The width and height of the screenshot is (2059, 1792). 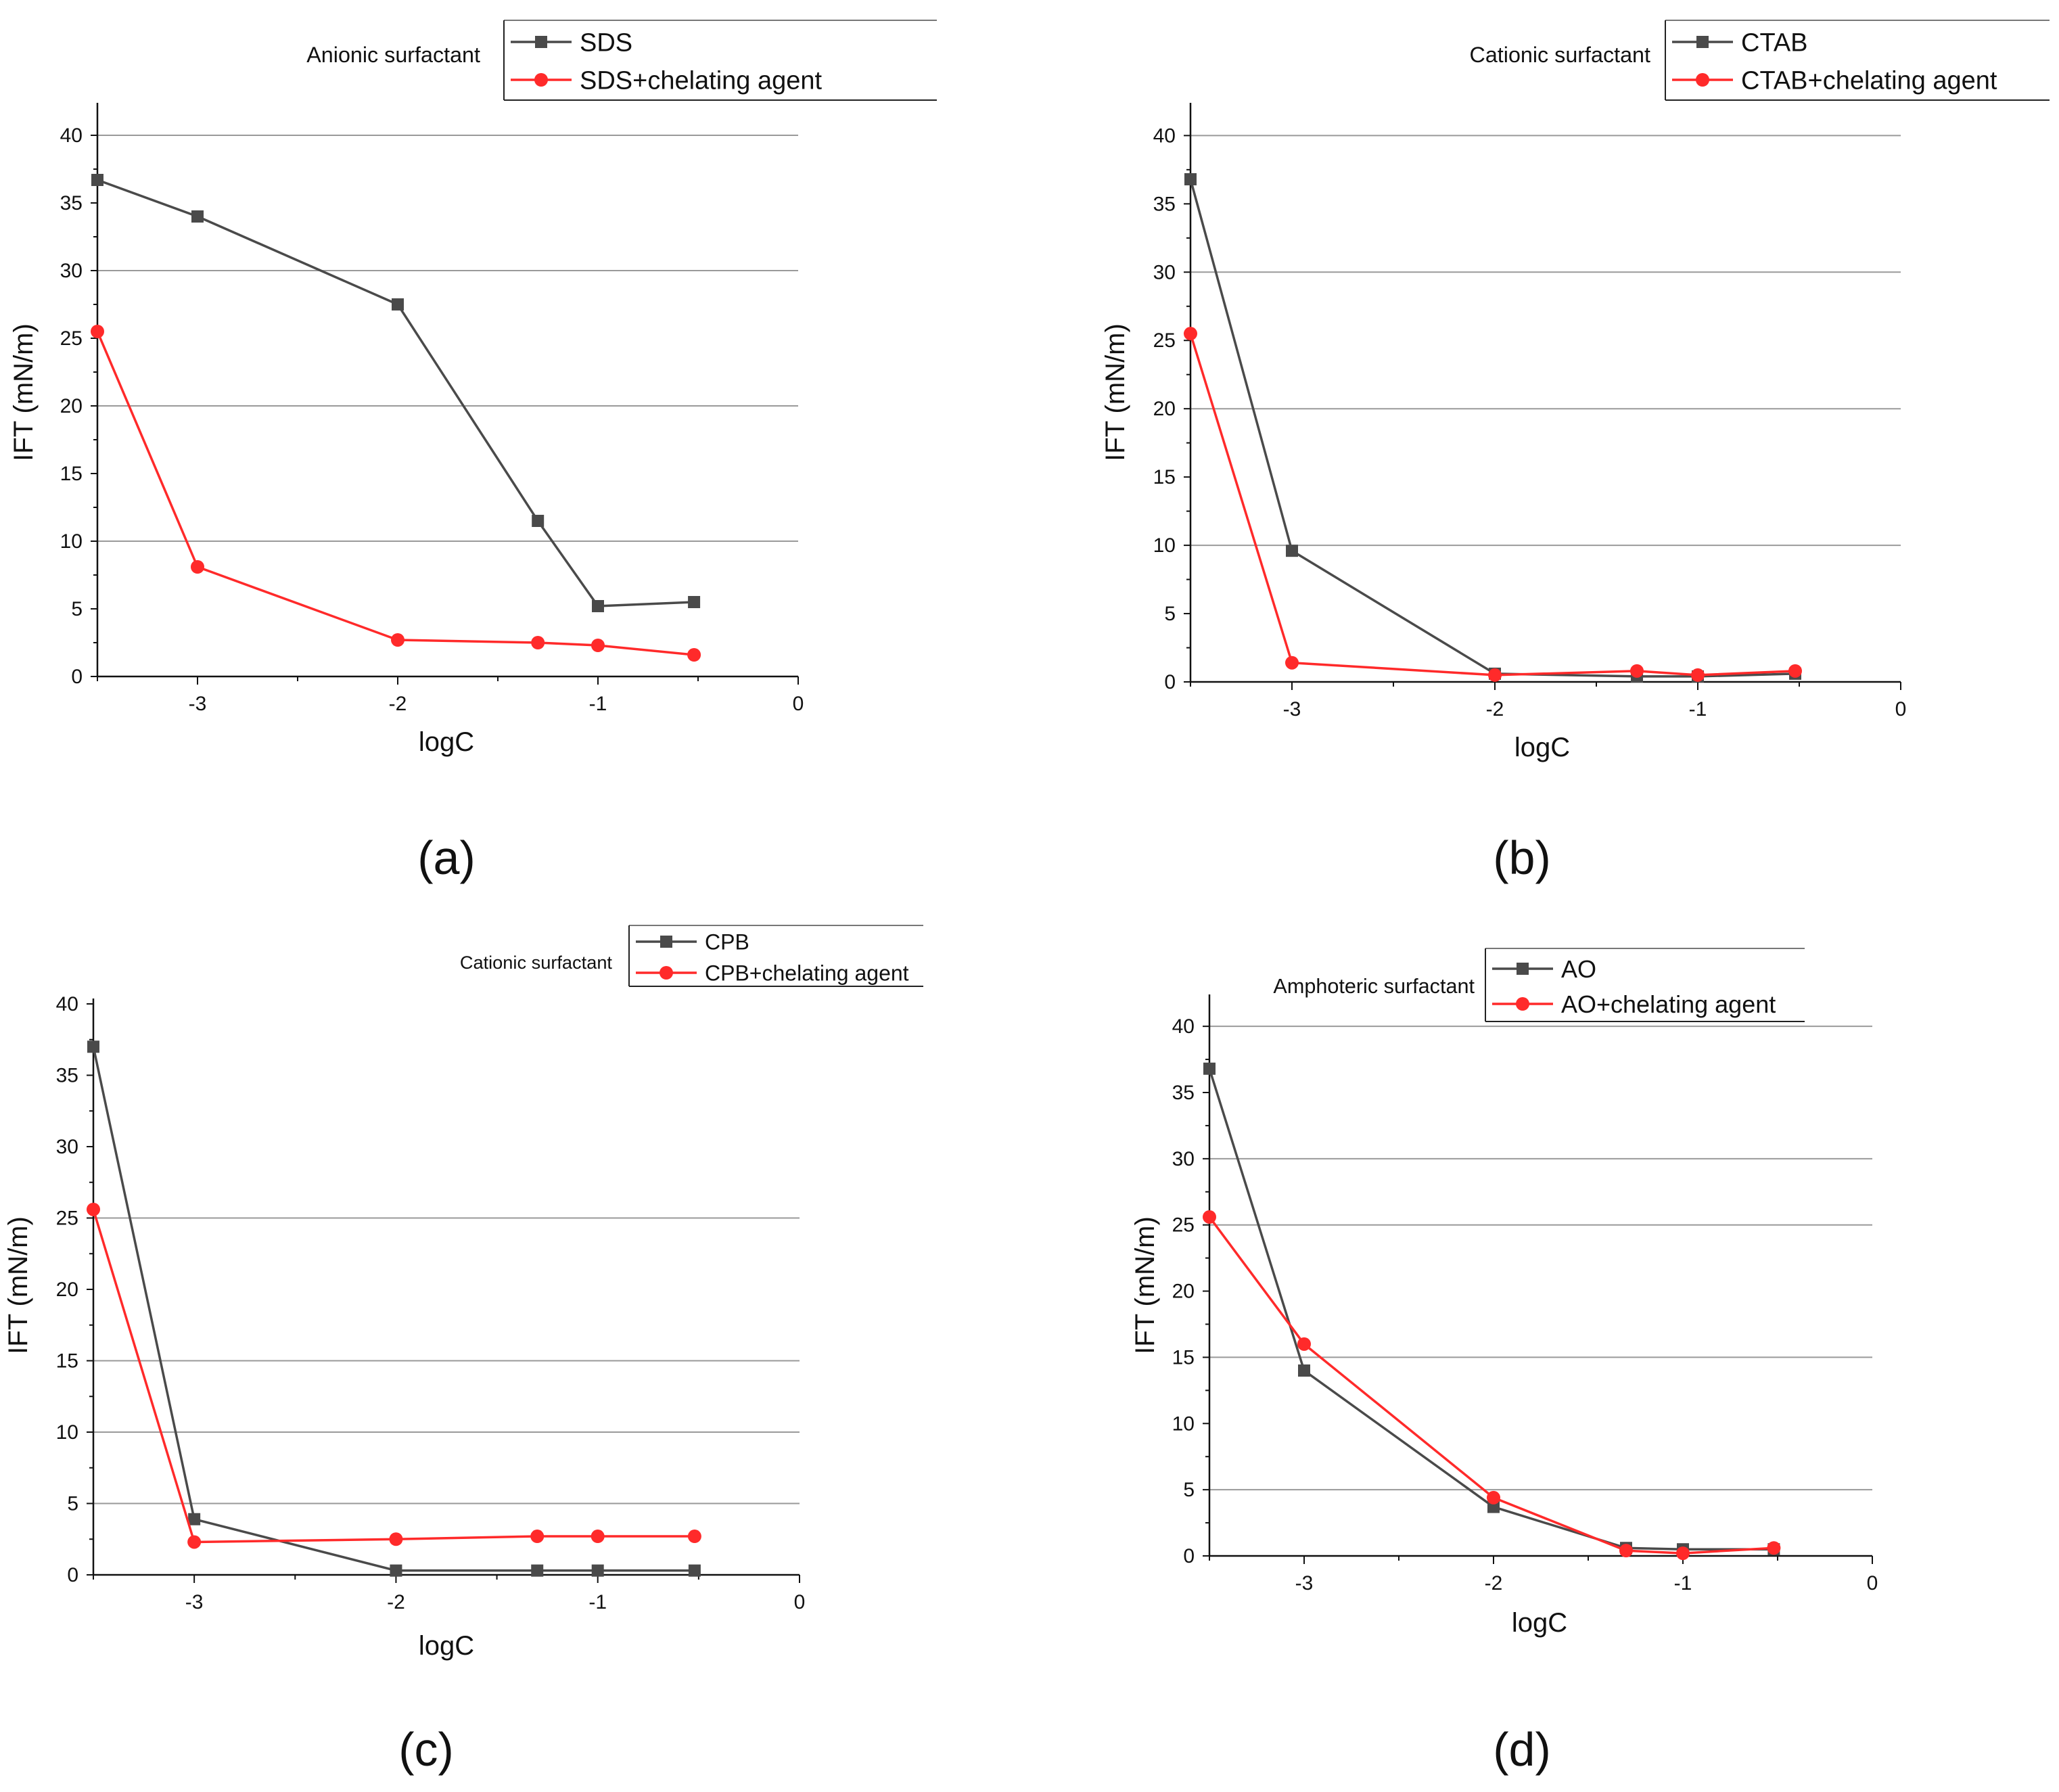 I want to click on x-tick-label: 0, so click(x=800, y=1602).